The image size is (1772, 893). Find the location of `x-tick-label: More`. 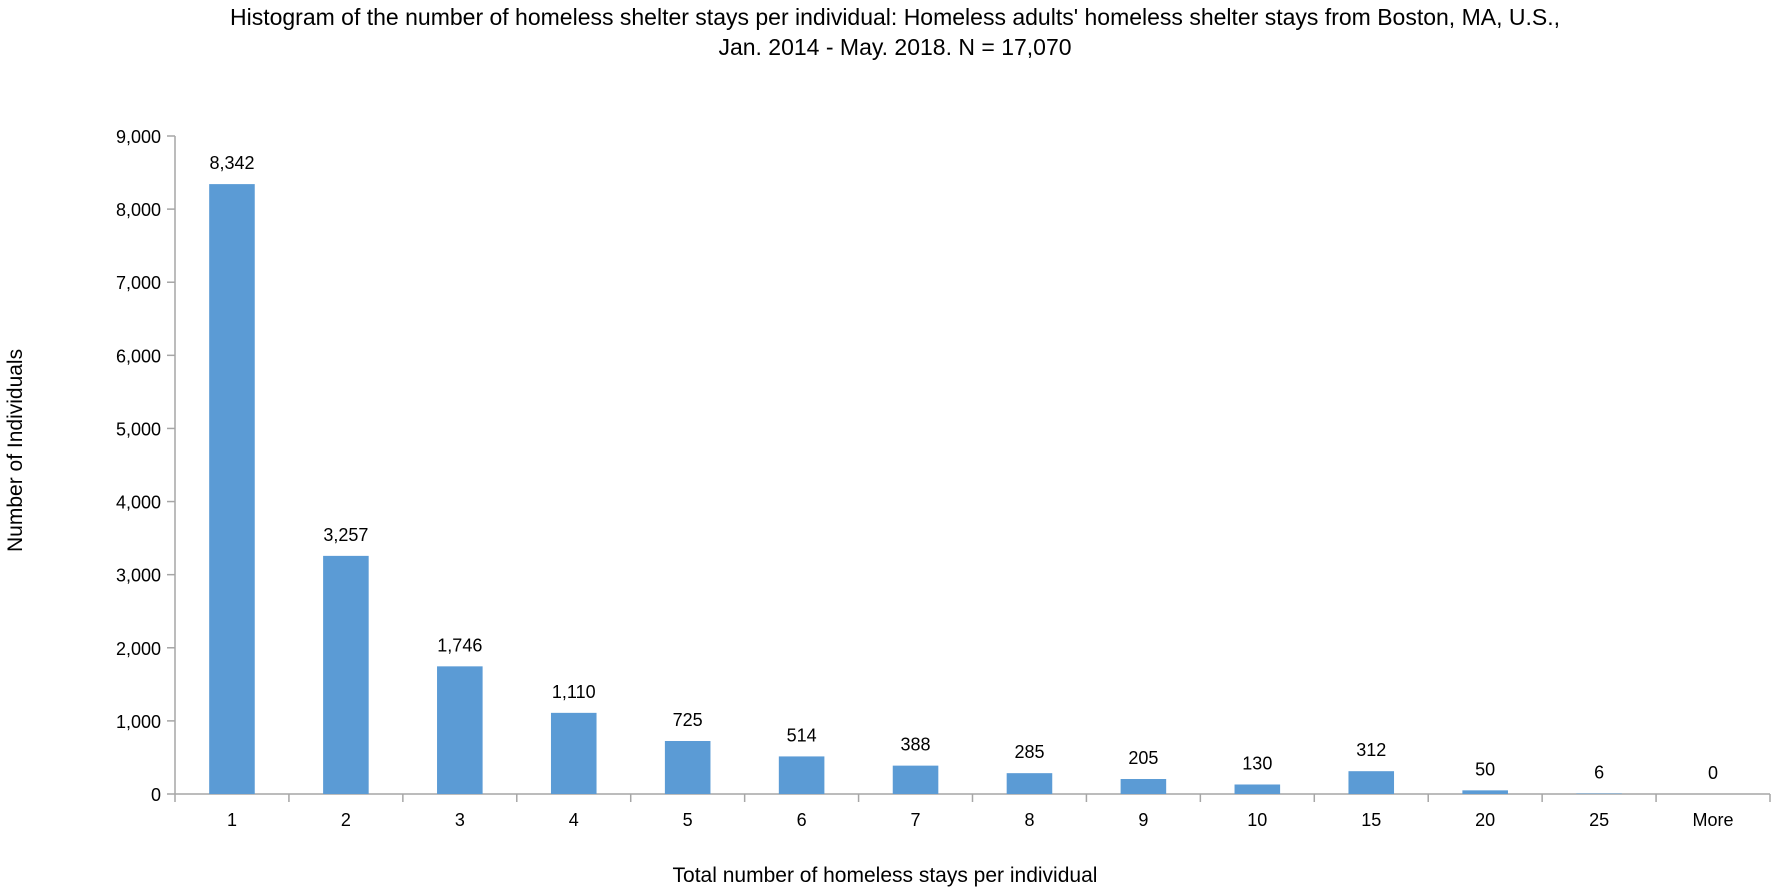

x-tick-label: More is located at coordinates (1713, 820).